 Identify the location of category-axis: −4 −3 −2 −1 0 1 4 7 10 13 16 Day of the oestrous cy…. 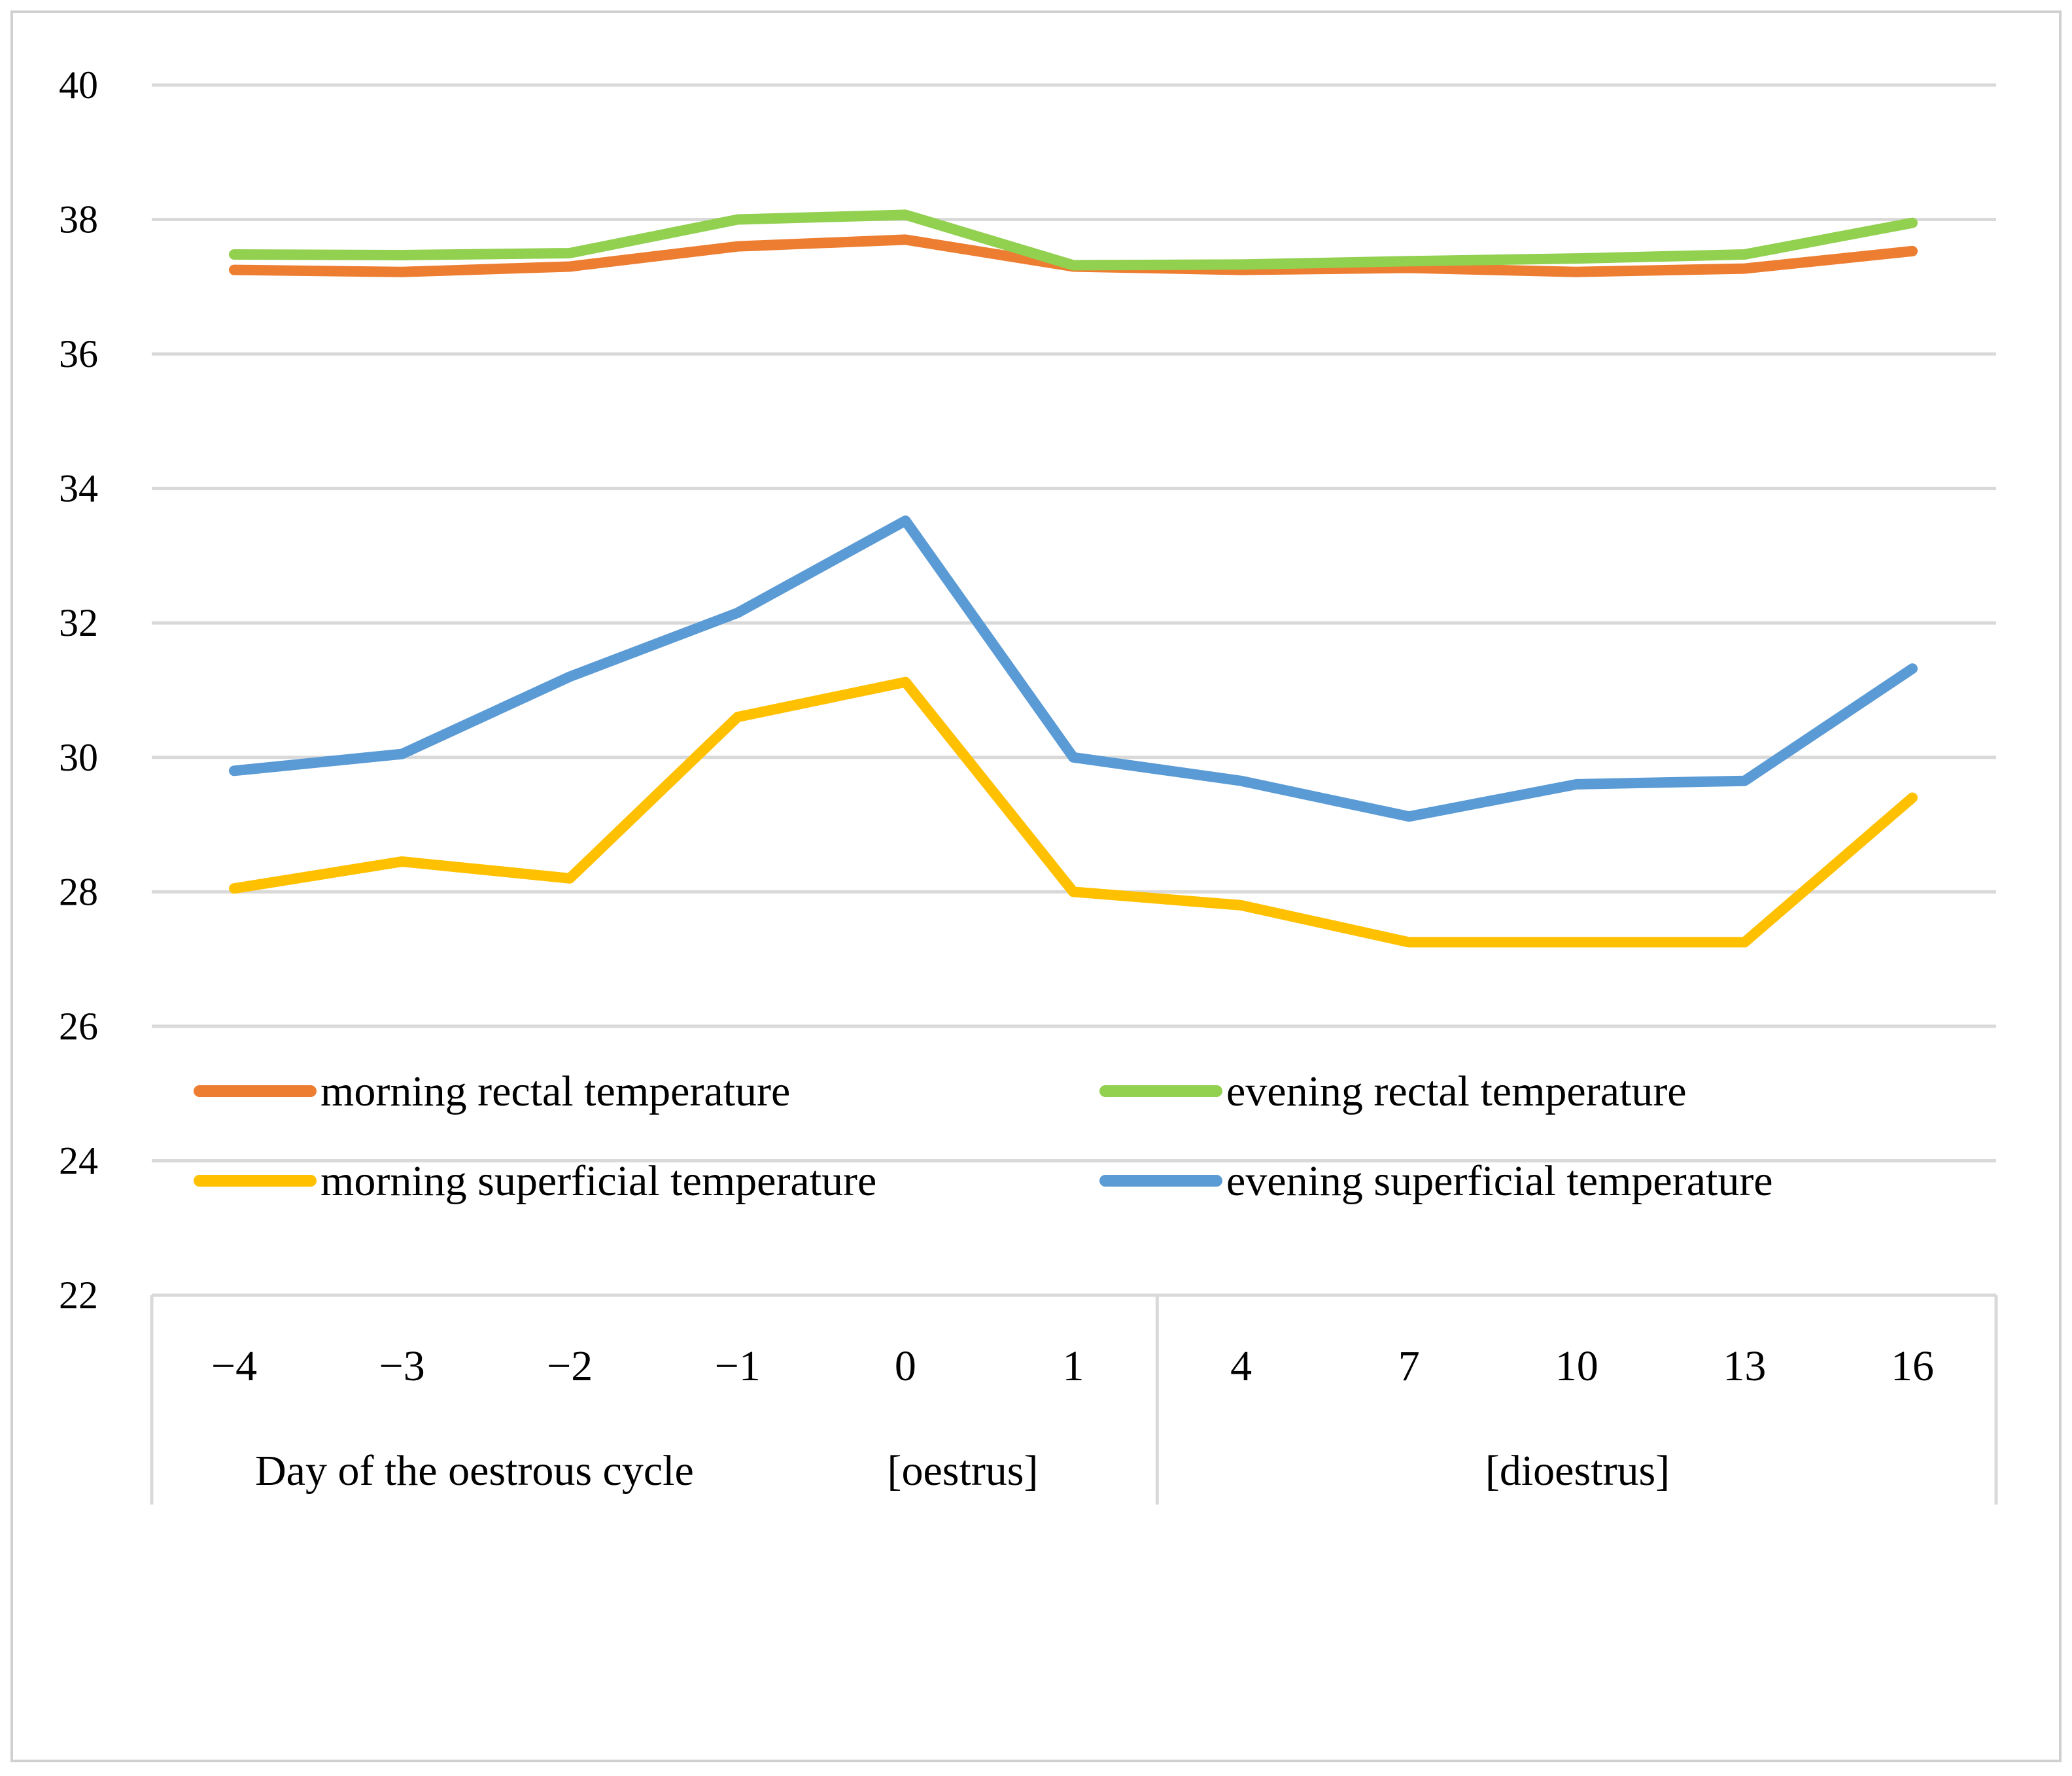
(1074, 1399).